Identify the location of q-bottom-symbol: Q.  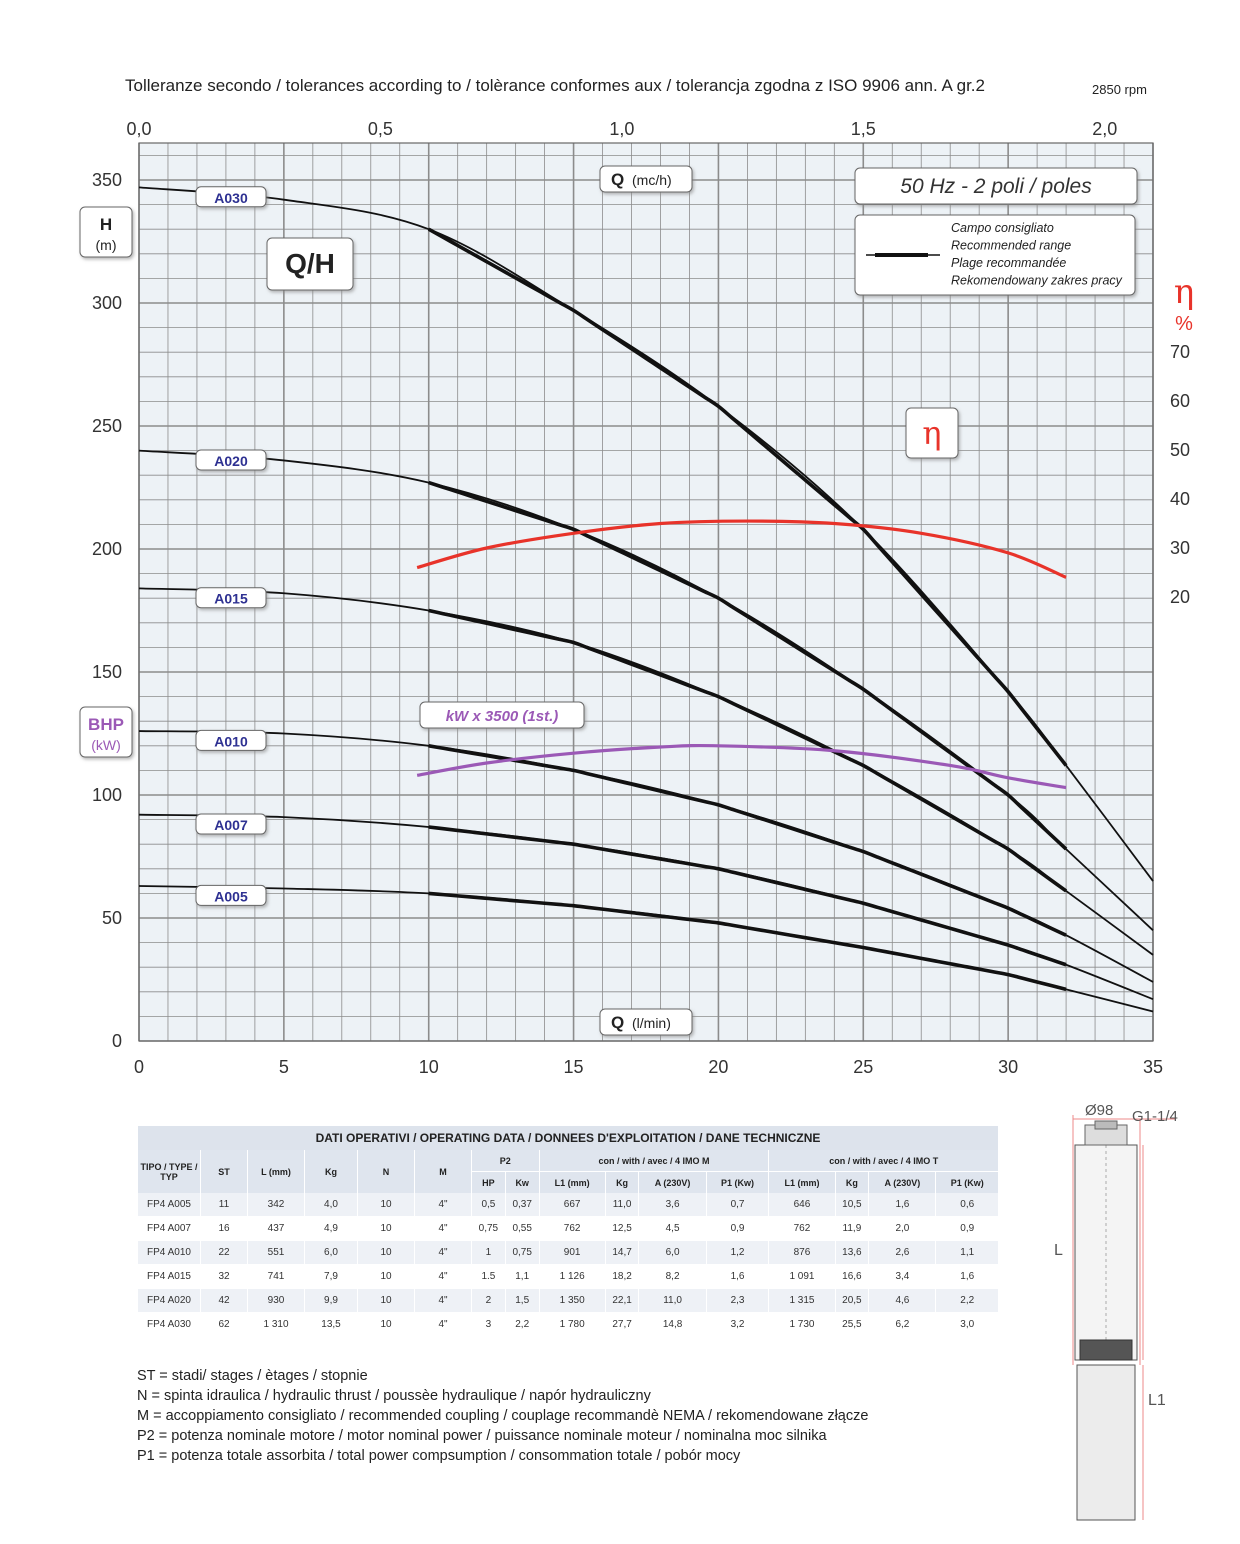
(617, 1022).